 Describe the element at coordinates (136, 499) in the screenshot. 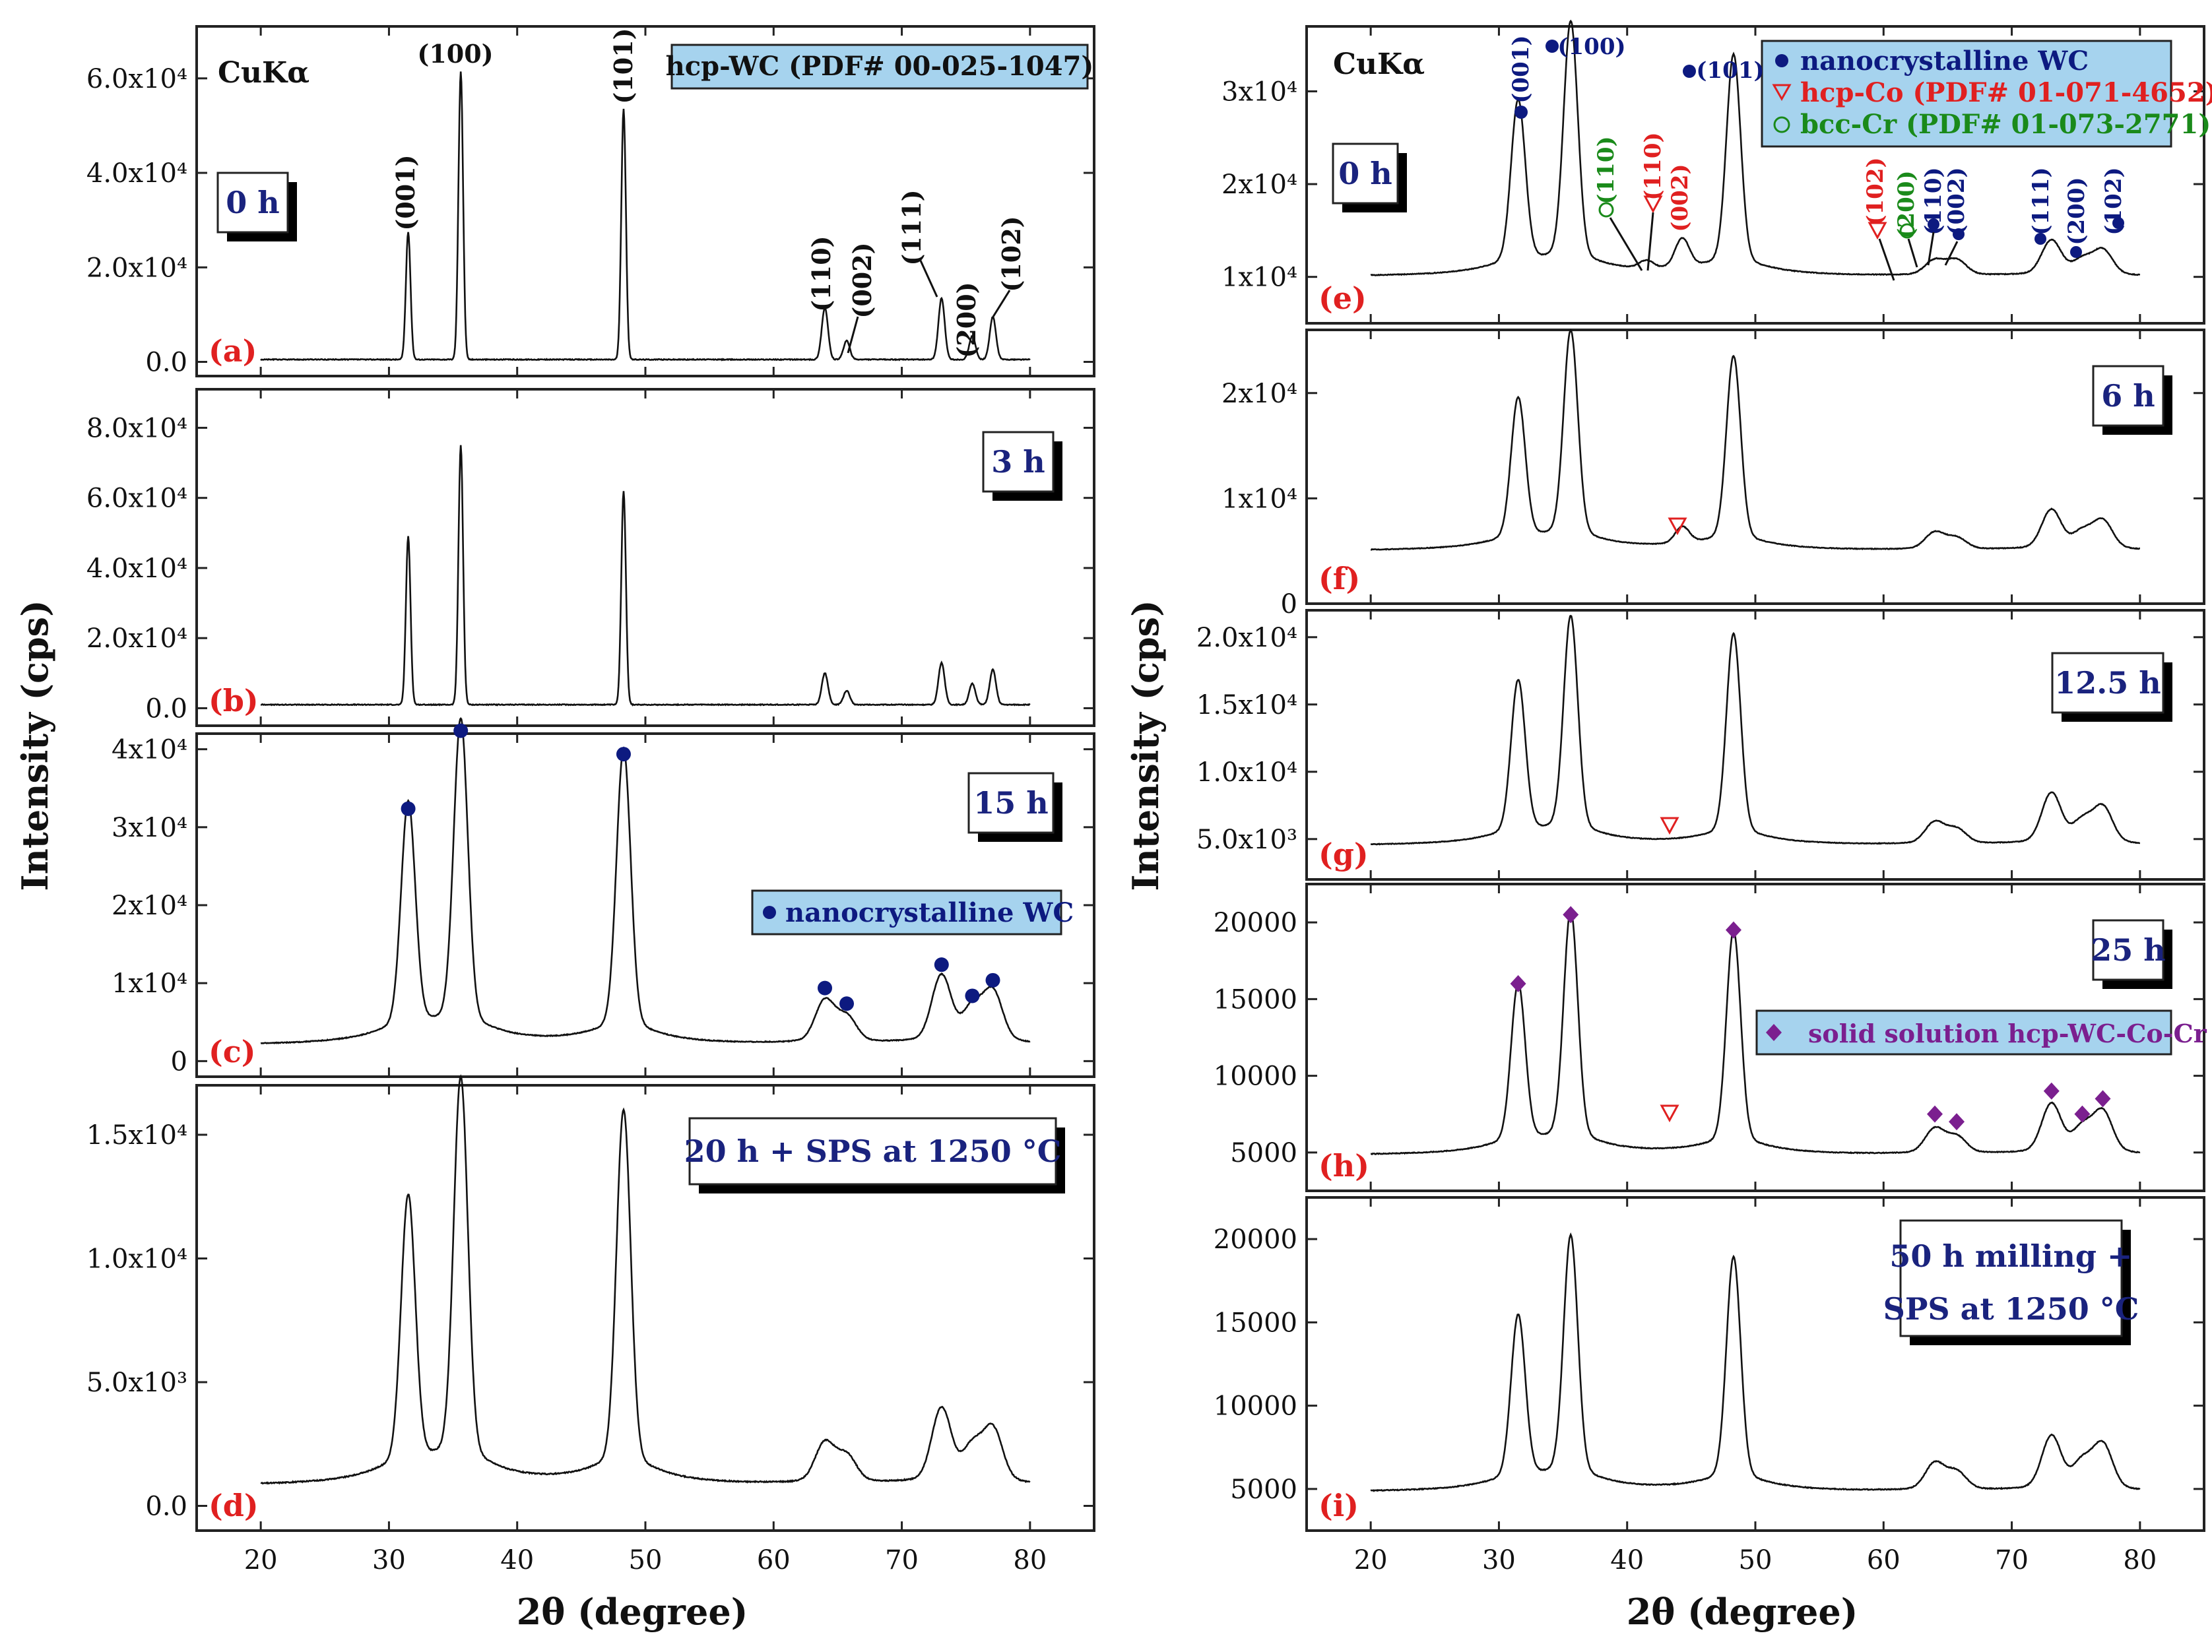

I see `y-tick-label-b-3: 6.0x10⁴` at that location.